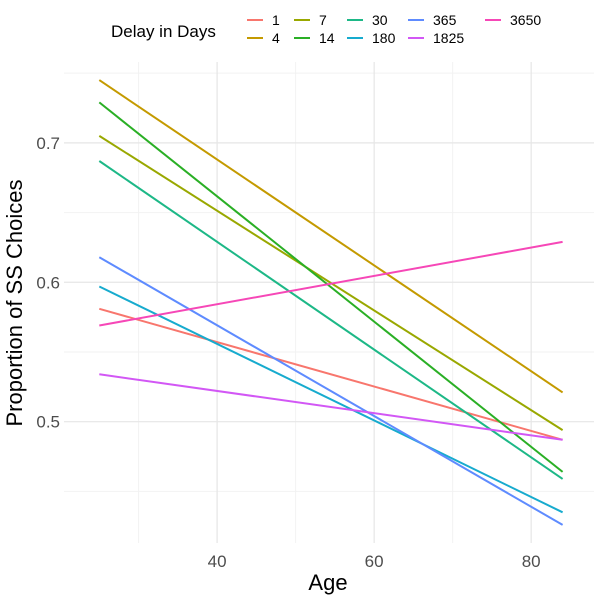  I want to click on legend-label: 180, so click(384, 38).